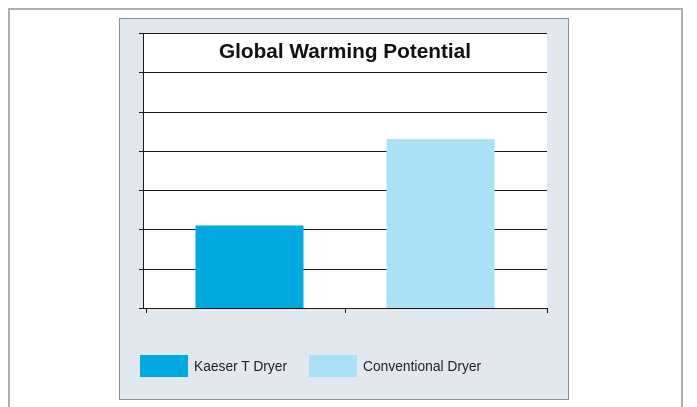  What do you see at coordinates (333, 366) in the screenshot?
I see `legend-swatch-conventional` at bounding box center [333, 366].